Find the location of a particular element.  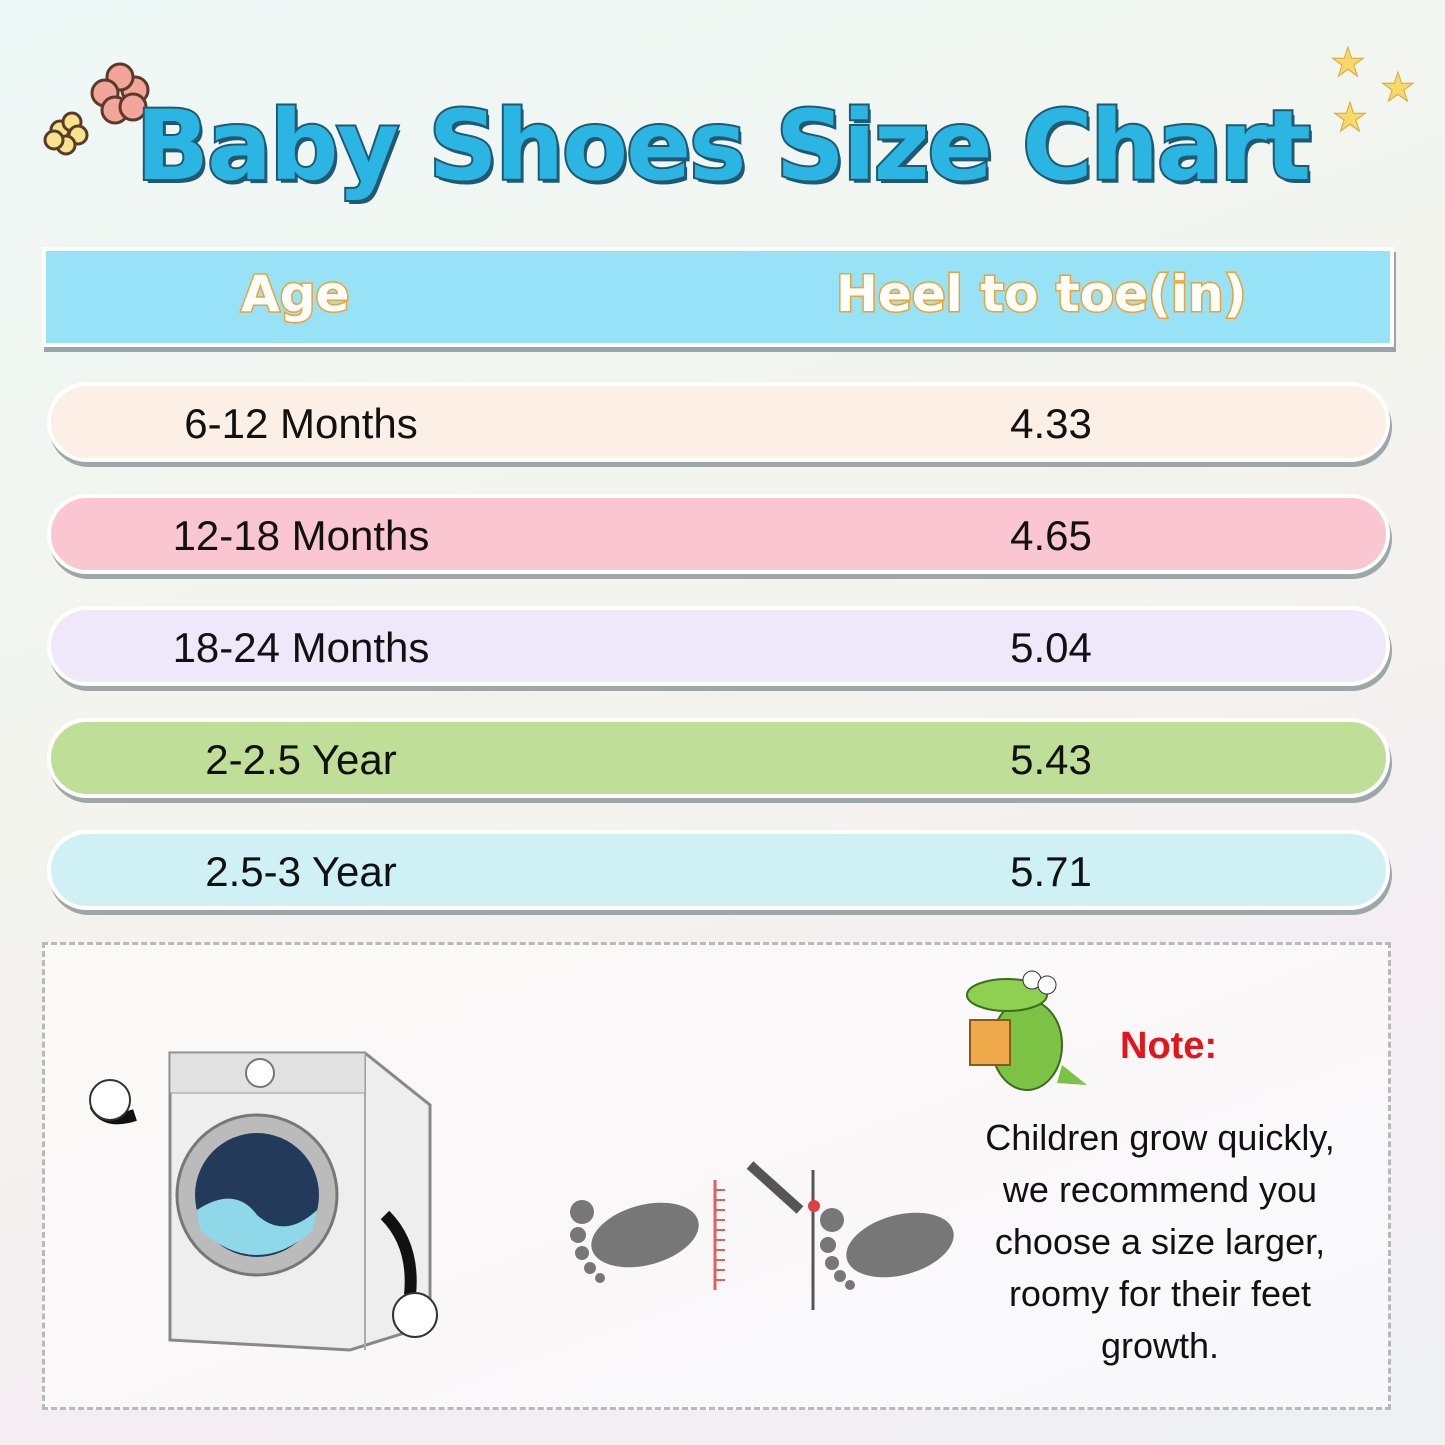

page-title: Baby Shoes Size Chart is located at coordinates (723, 146).